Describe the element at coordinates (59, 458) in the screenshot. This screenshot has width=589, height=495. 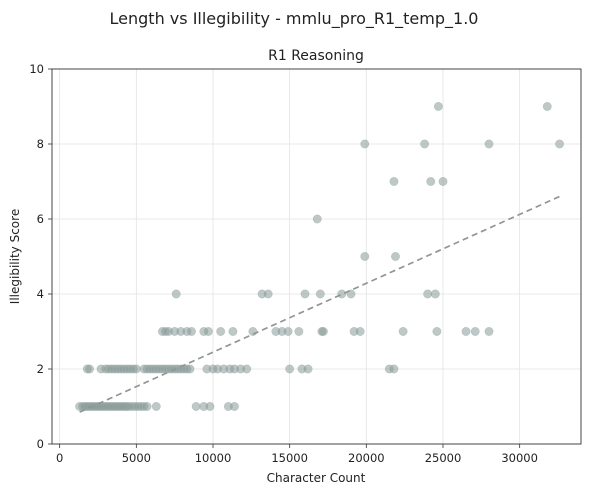
I see `x-tick-label: 0` at that location.